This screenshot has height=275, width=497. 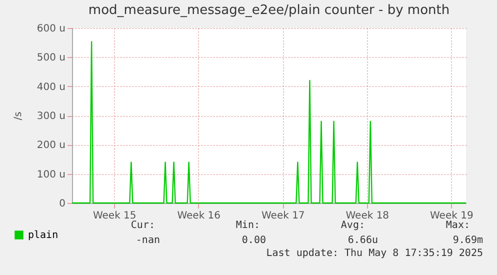 What do you see at coordinates (269, 10) in the screenshot?
I see `chart-title: mod_measure_message_e2ee/plain counter - by month` at bounding box center [269, 10].